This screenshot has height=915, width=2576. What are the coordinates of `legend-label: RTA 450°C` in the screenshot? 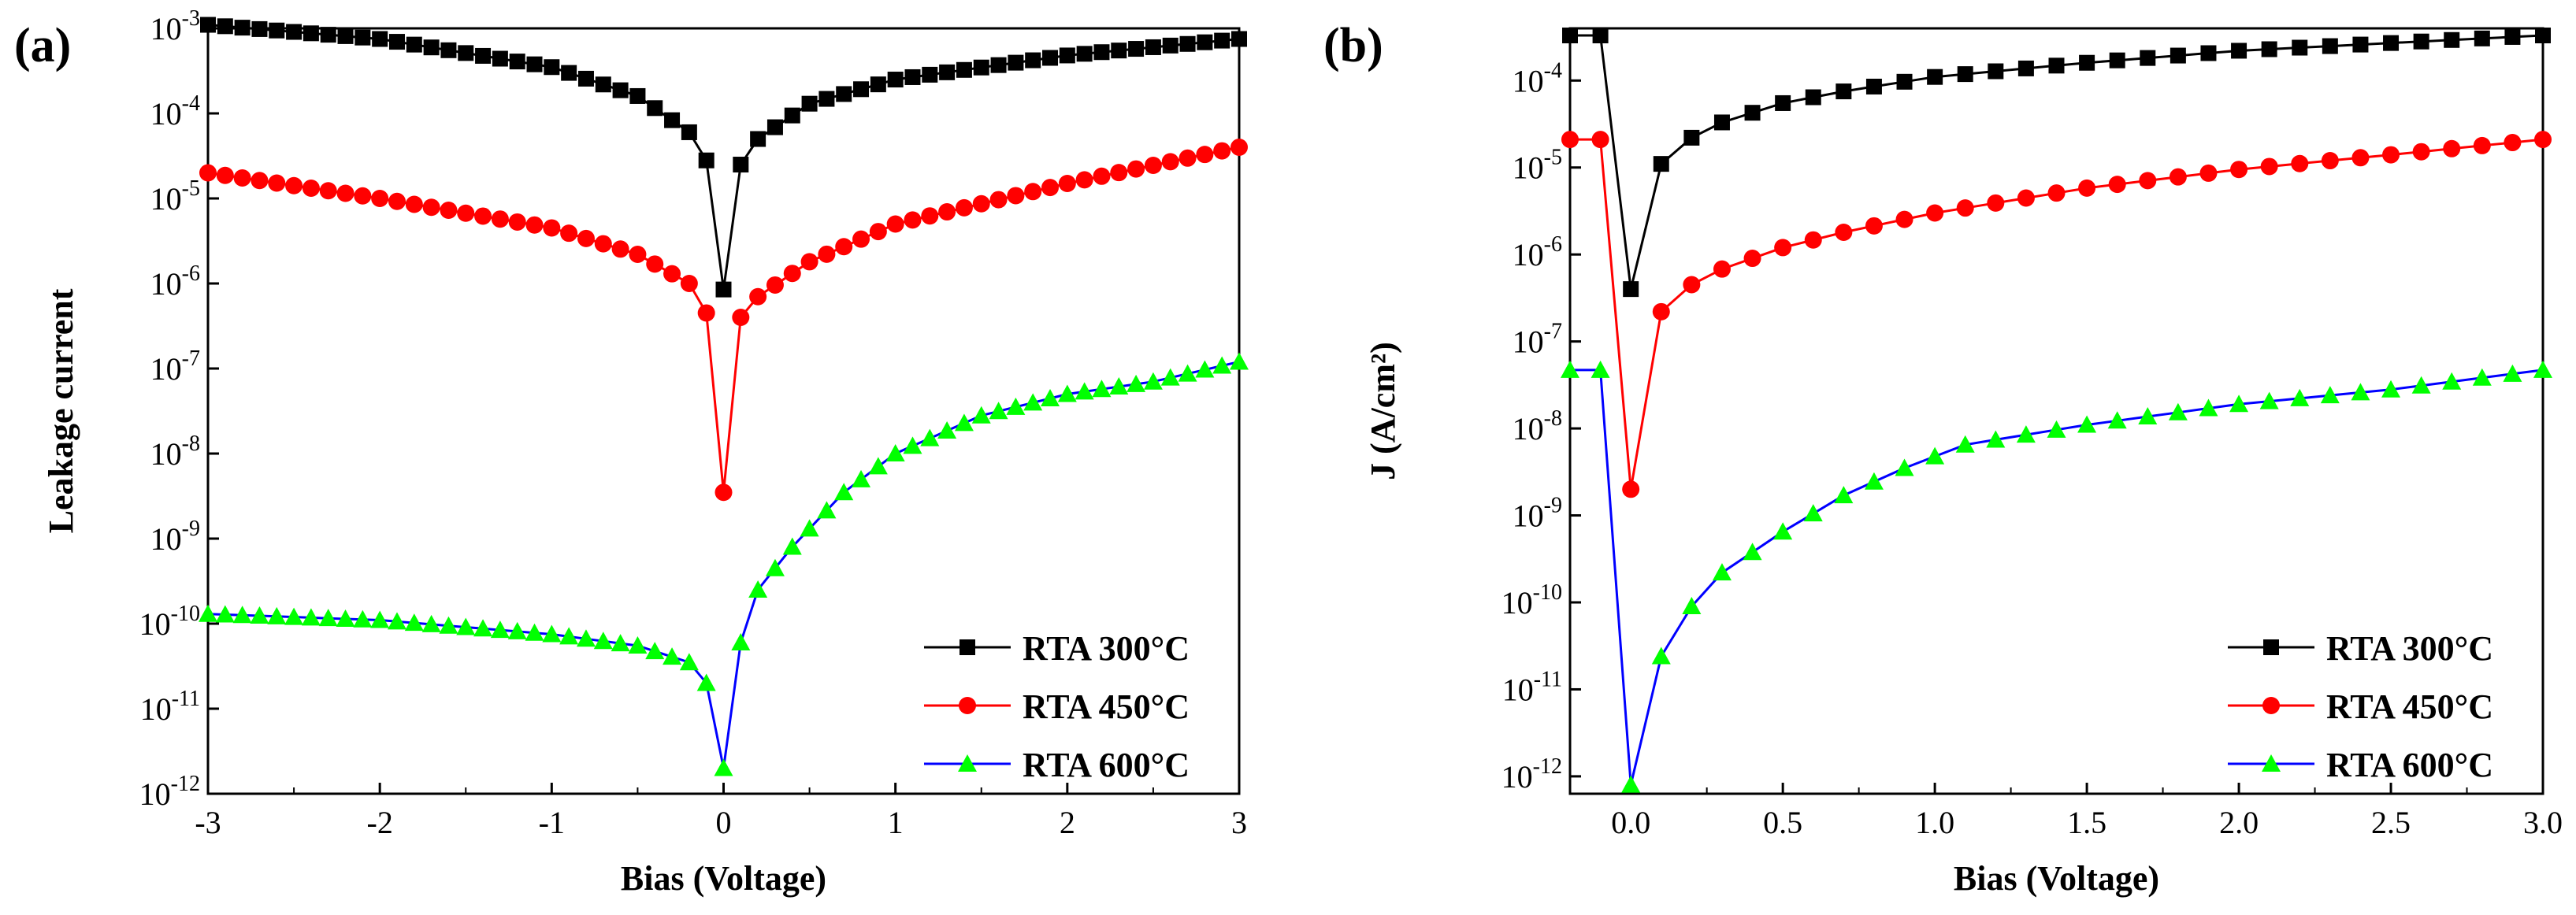 It's located at (1106, 706).